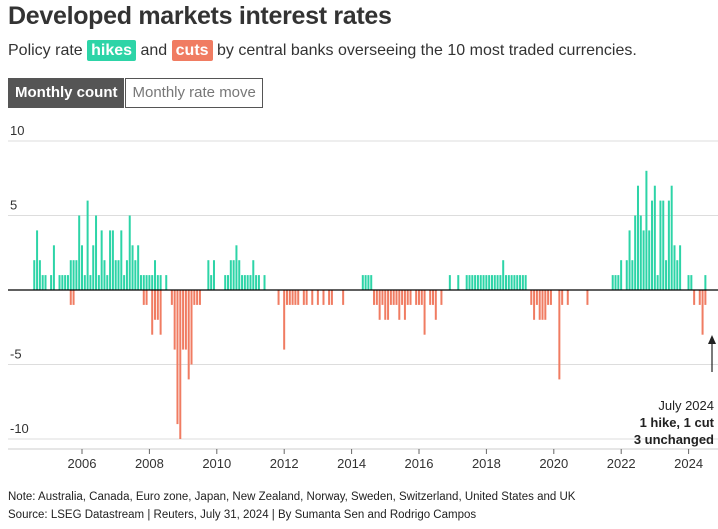 This screenshot has height=529, width=718. What do you see at coordinates (16, 354) in the screenshot?
I see `y-tick-label: -5` at bounding box center [16, 354].